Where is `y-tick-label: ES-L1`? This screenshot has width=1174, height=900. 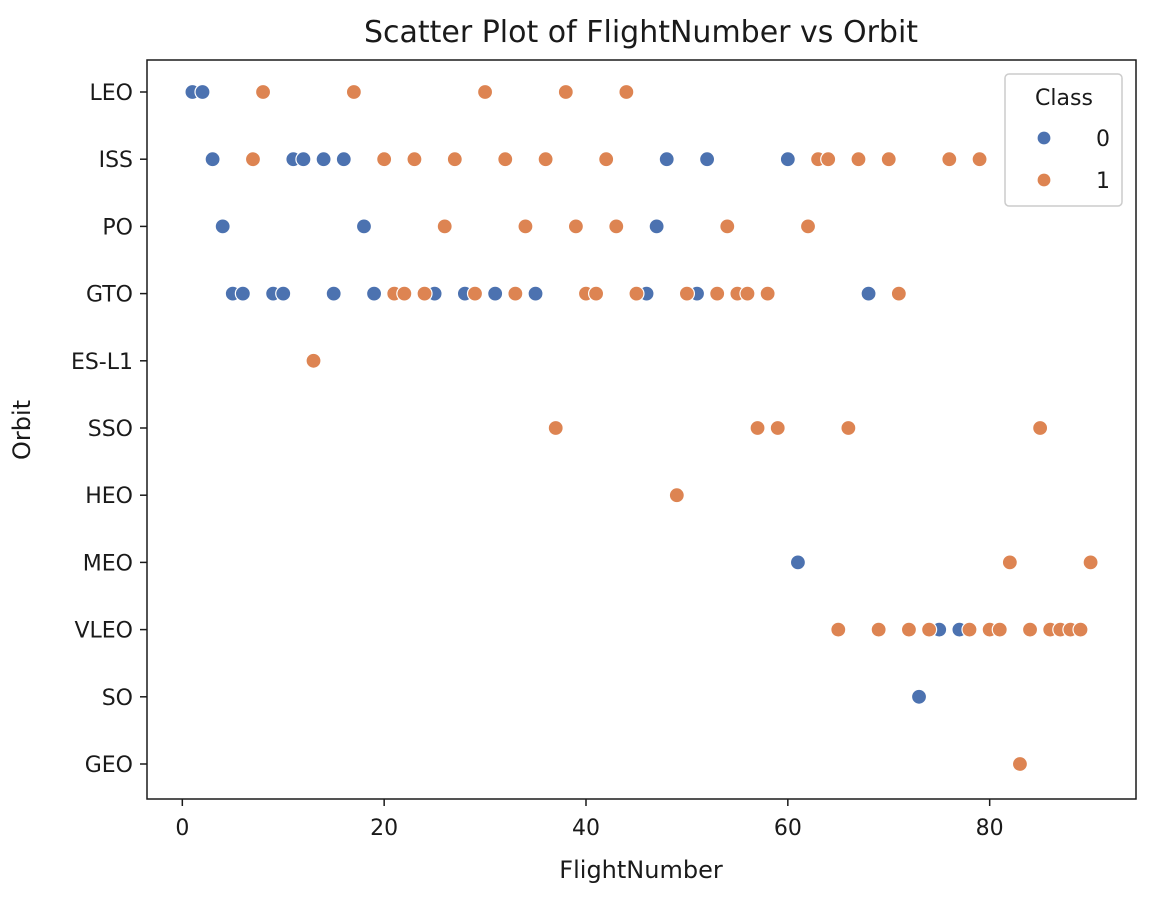
y-tick-label: ES-L1 is located at coordinates (102, 362).